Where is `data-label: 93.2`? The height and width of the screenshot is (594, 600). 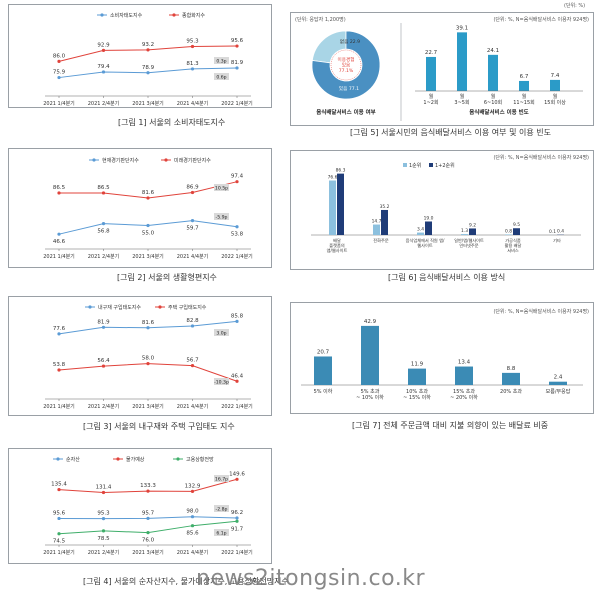
data-label: 93.2 is located at coordinates (148, 45).